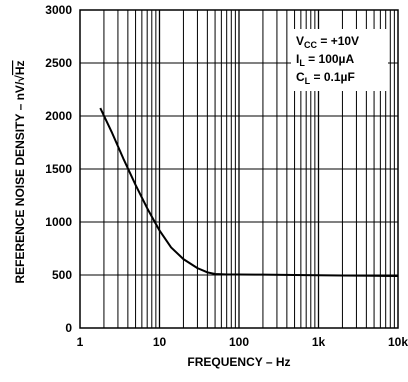 Image resolution: width=408 pixels, height=382 pixels. I want to click on y-tick-label: 2500, so click(58, 63).